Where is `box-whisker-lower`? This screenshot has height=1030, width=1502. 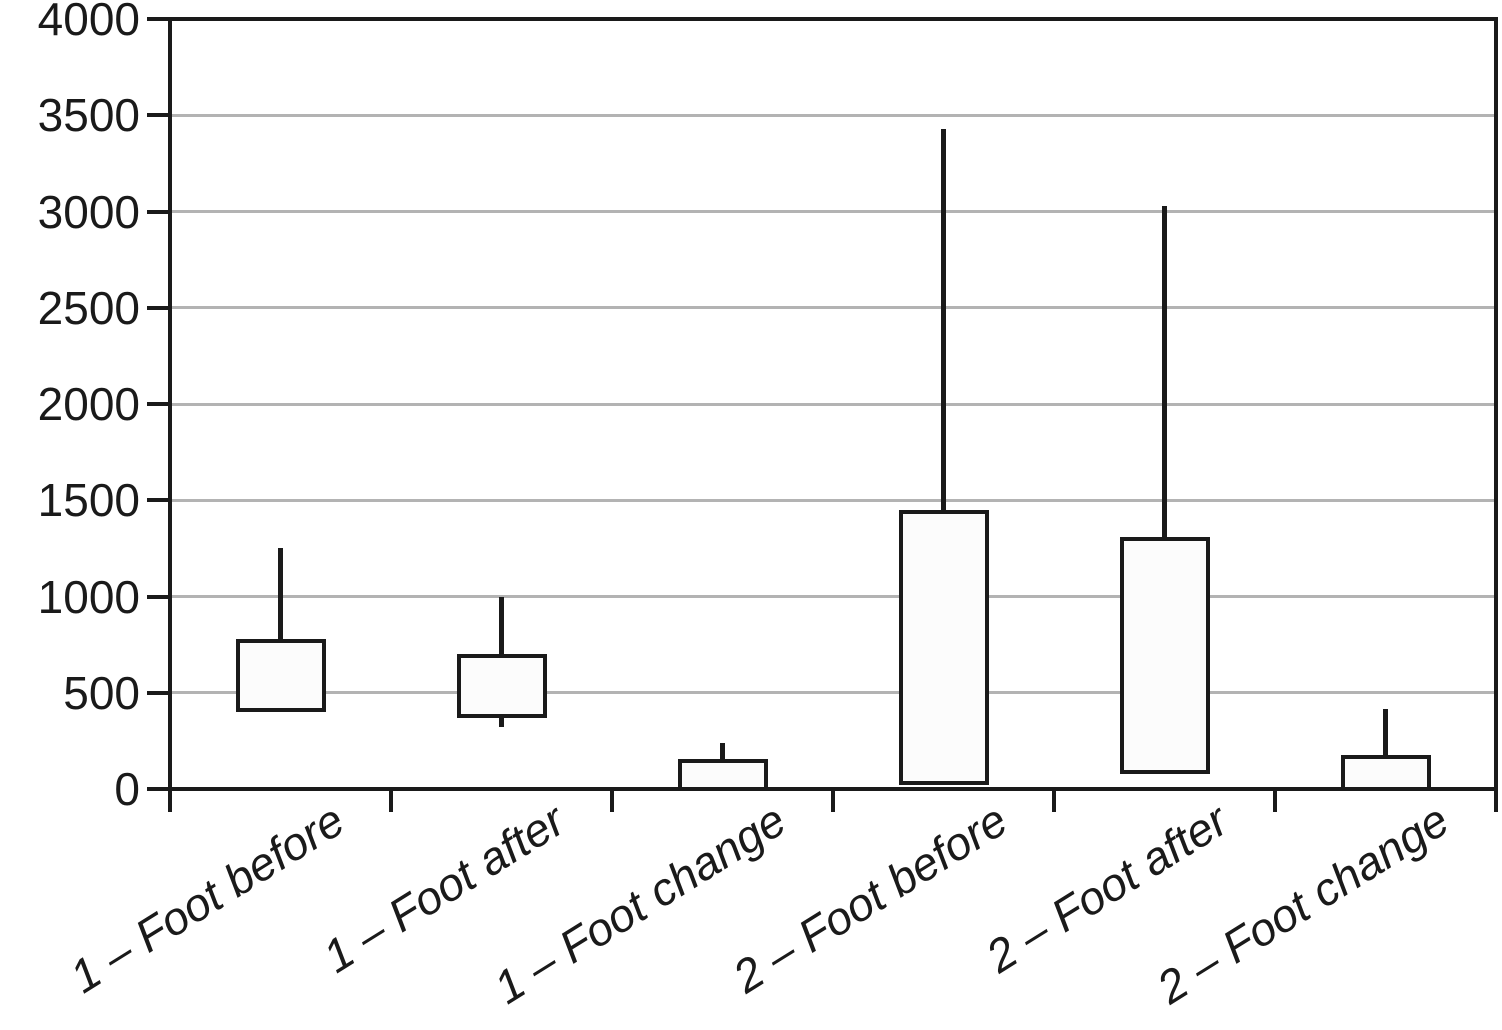 box-whisker-lower is located at coordinates (501, 720).